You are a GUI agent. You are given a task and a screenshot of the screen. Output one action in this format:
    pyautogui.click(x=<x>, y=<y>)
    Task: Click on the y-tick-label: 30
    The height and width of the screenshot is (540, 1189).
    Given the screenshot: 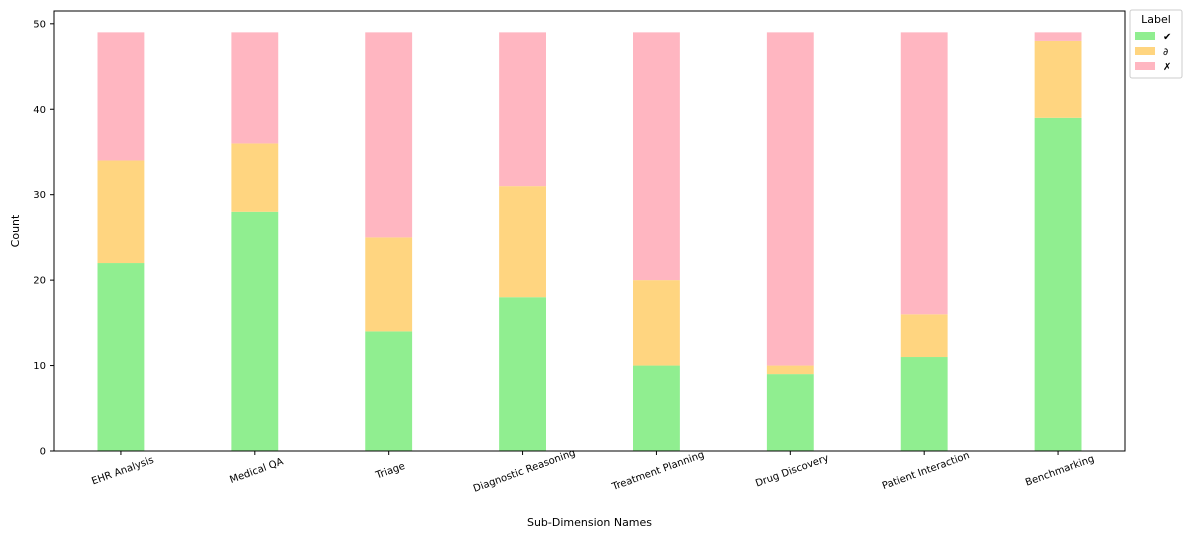 What is the action you would take?
    pyautogui.click(x=39, y=195)
    